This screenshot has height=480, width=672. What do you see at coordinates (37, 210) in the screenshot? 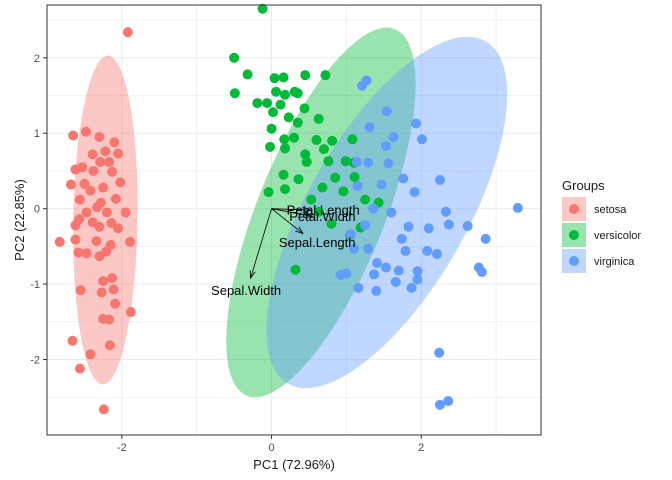
I see `y-tick-label: 0` at bounding box center [37, 210].